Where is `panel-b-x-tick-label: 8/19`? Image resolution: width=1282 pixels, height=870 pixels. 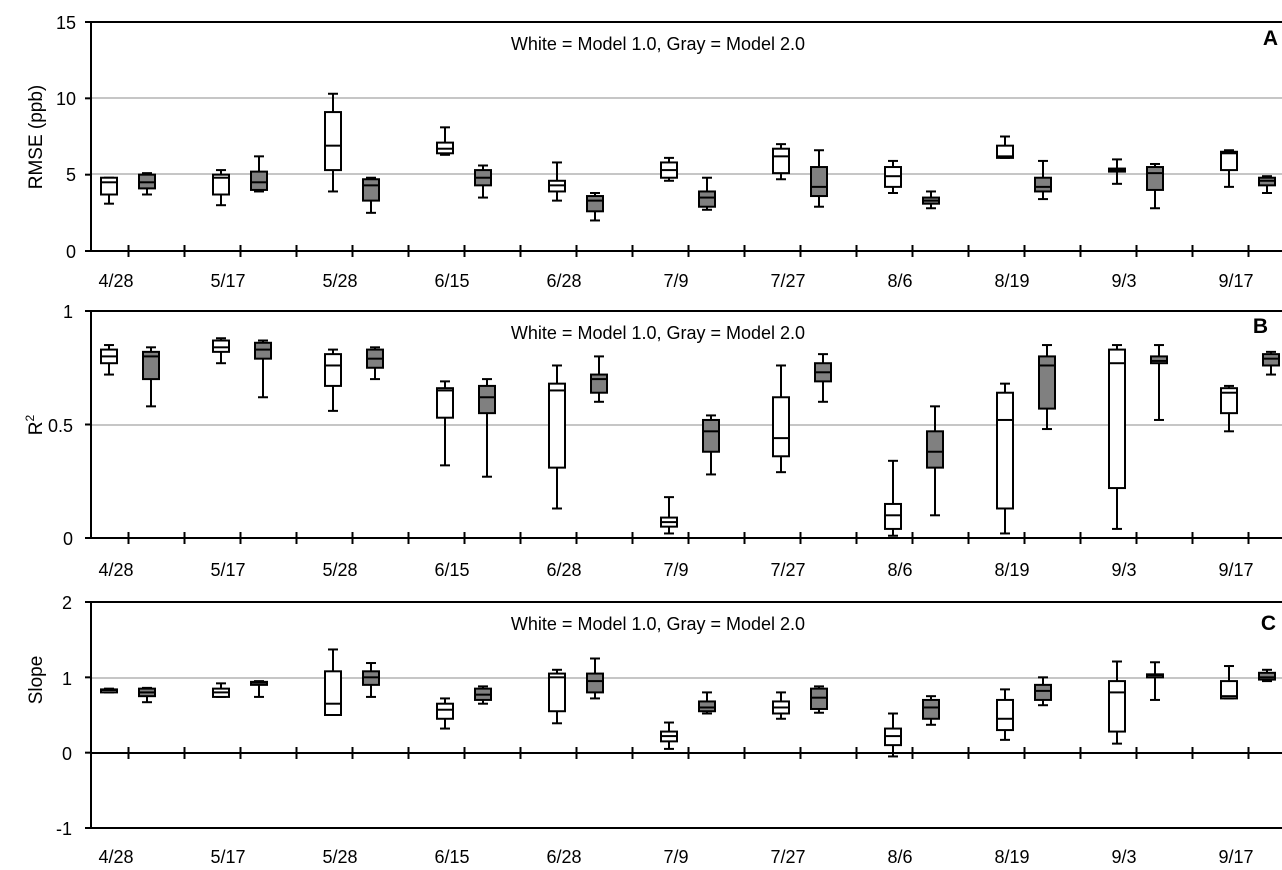
panel-b-x-tick-label: 8/19 is located at coordinates (1011, 570).